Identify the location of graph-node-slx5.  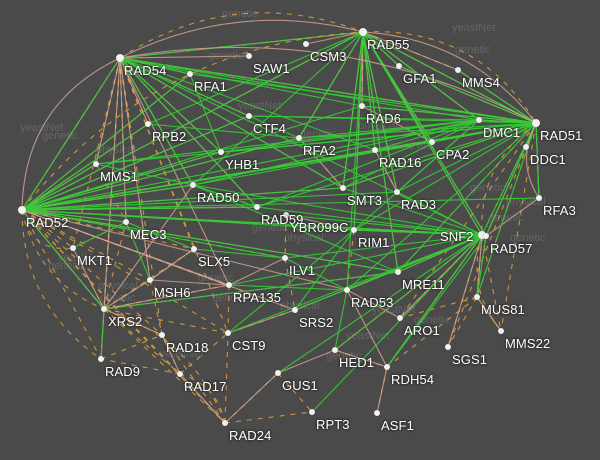
(194, 249).